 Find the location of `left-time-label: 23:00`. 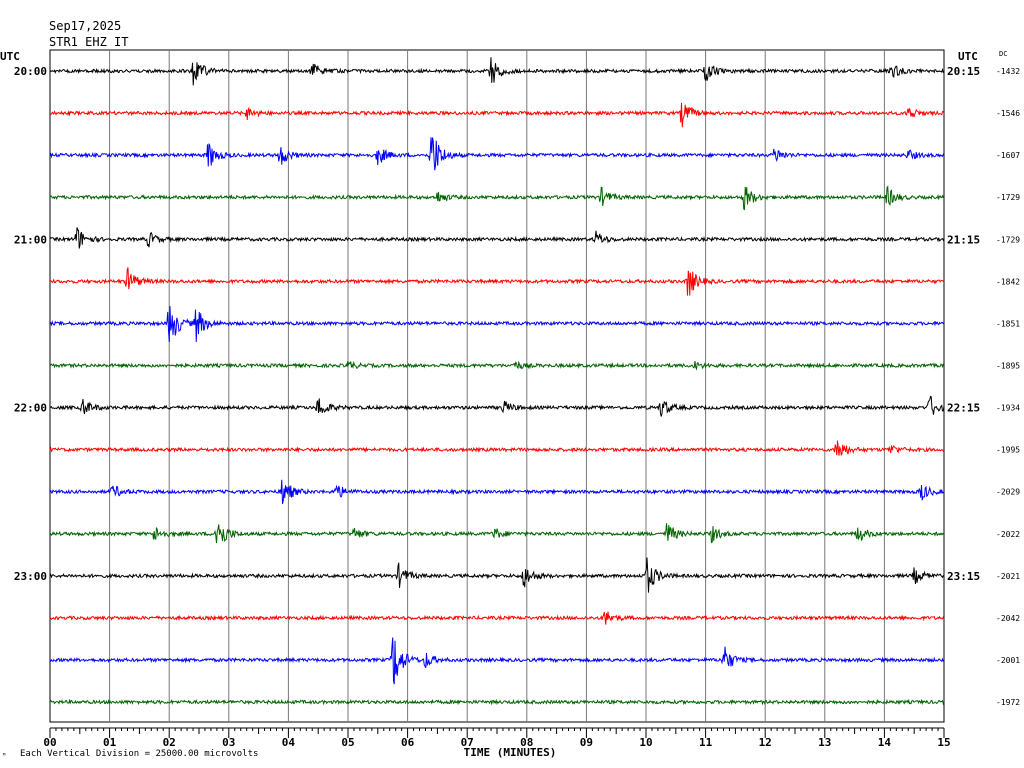

left-time-label: 23:00 is located at coordinates (30, 576).